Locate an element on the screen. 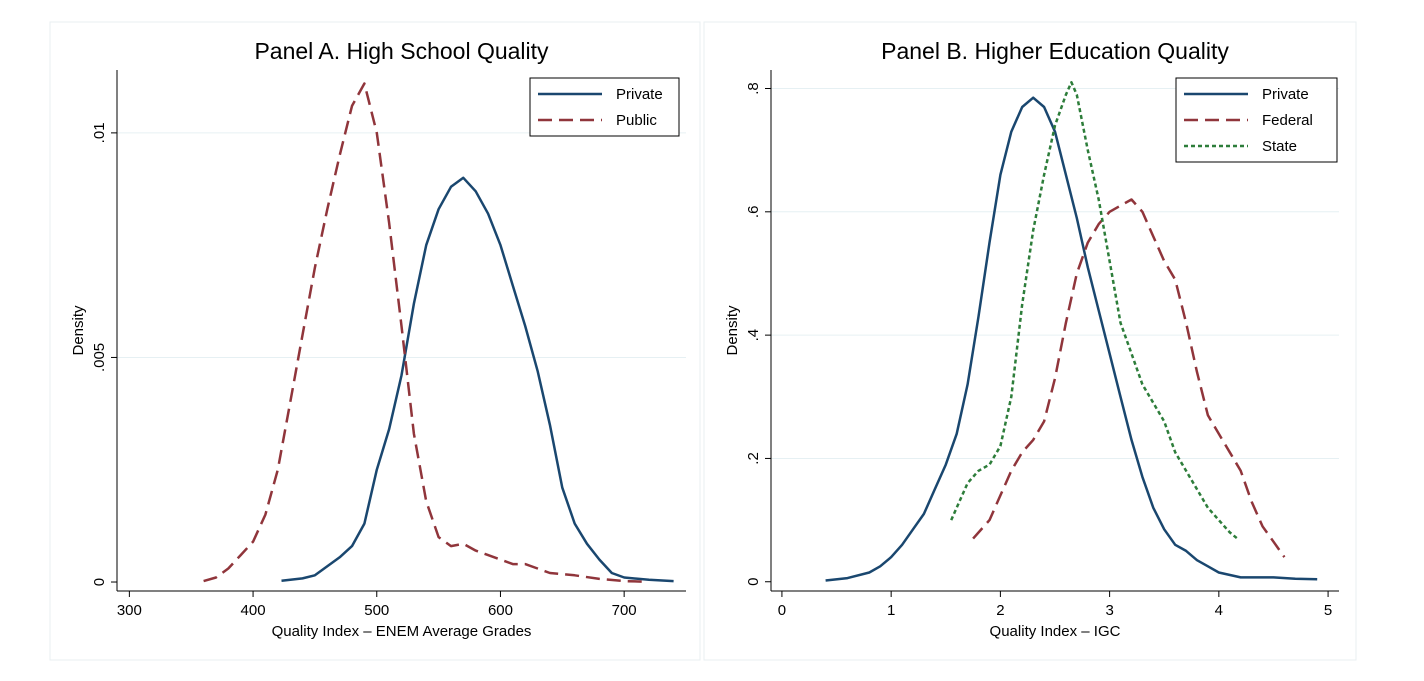 The image size is (1424, 681). legend: Private Federal State is located at coordinates (1256, 120).